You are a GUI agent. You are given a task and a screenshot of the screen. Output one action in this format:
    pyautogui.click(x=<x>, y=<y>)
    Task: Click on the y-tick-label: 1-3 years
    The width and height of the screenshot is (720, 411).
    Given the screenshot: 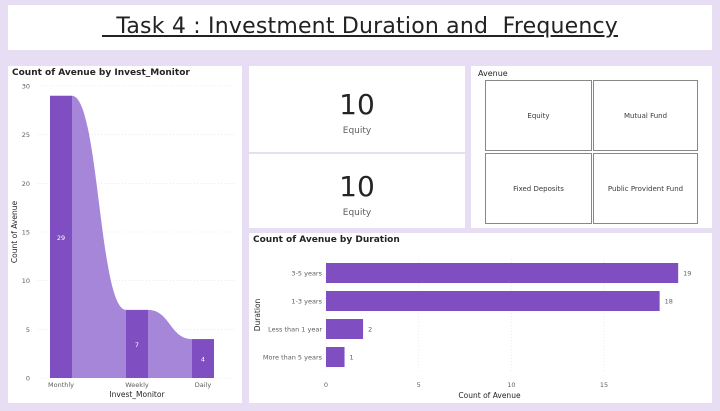 What is the action you would take?
    pyautogui.click(x=306, y=302)
    